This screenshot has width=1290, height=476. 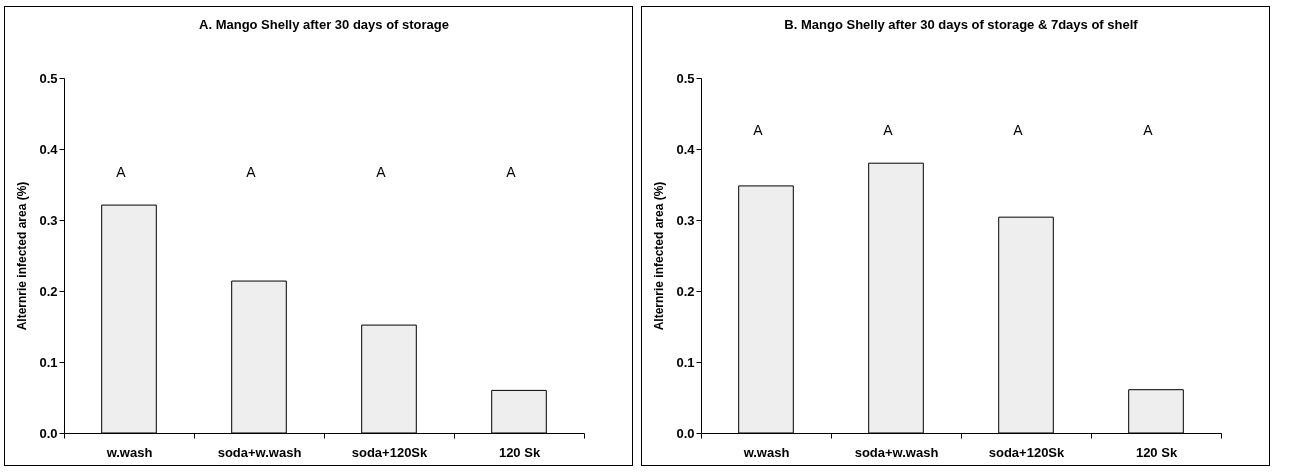 I want to click on chart-title: A. Mango Shelly after 30 days of storage, so click(x=324, y=24).